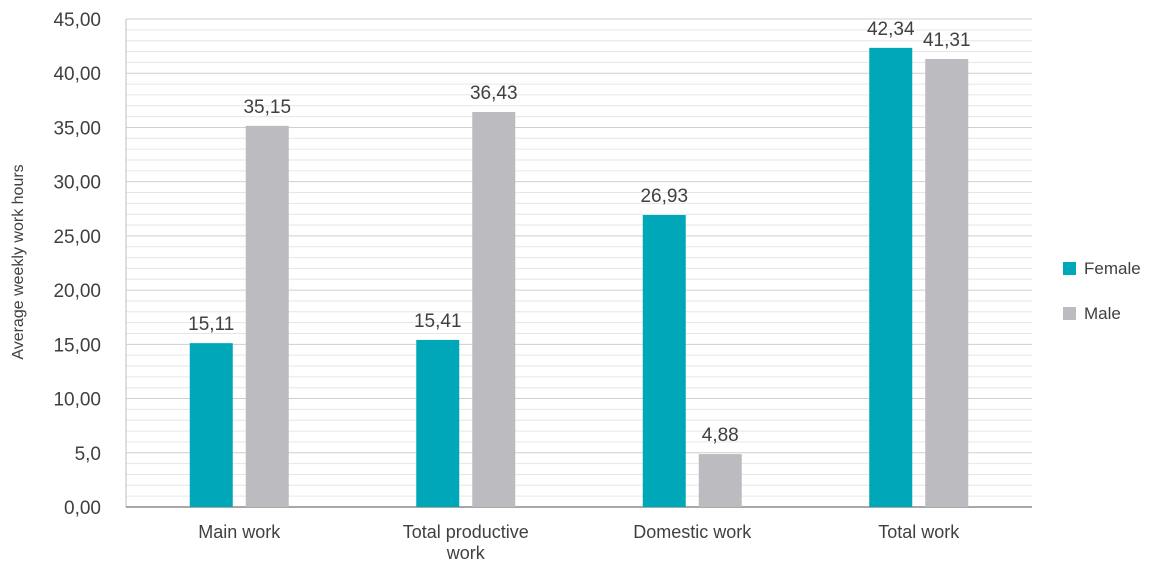 This screenshot has width=1154, height=568. What do you see at coordinates (77, 237) in the screenshot?
I see `y-tick-label: 25,00` at bounding box center [77, 237].